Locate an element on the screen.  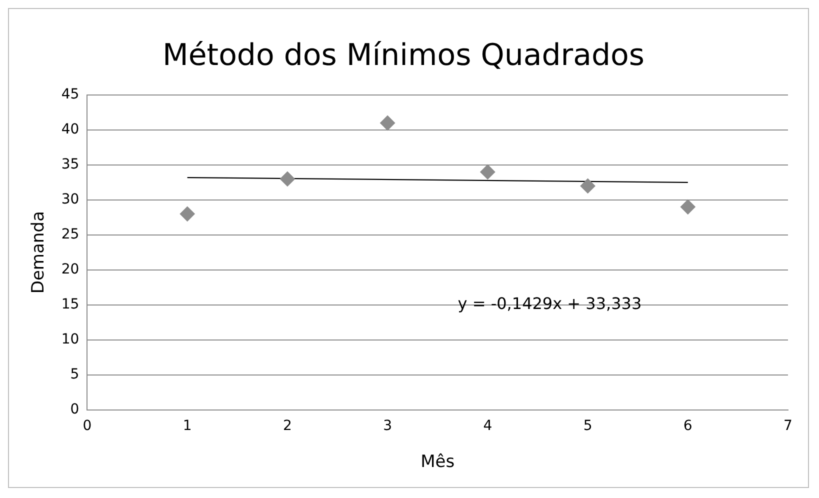
x-tick-label: 6 is located at coordinates (687, 426).